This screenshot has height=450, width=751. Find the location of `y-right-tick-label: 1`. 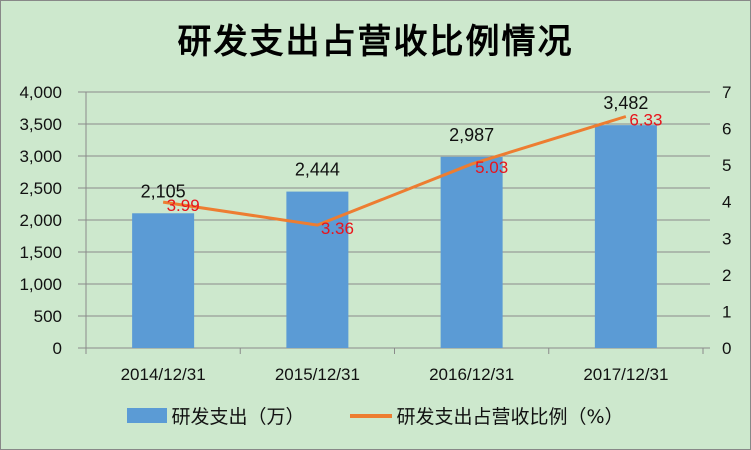

y-right-tick-label: 1 is located at coordinates (726, 311).